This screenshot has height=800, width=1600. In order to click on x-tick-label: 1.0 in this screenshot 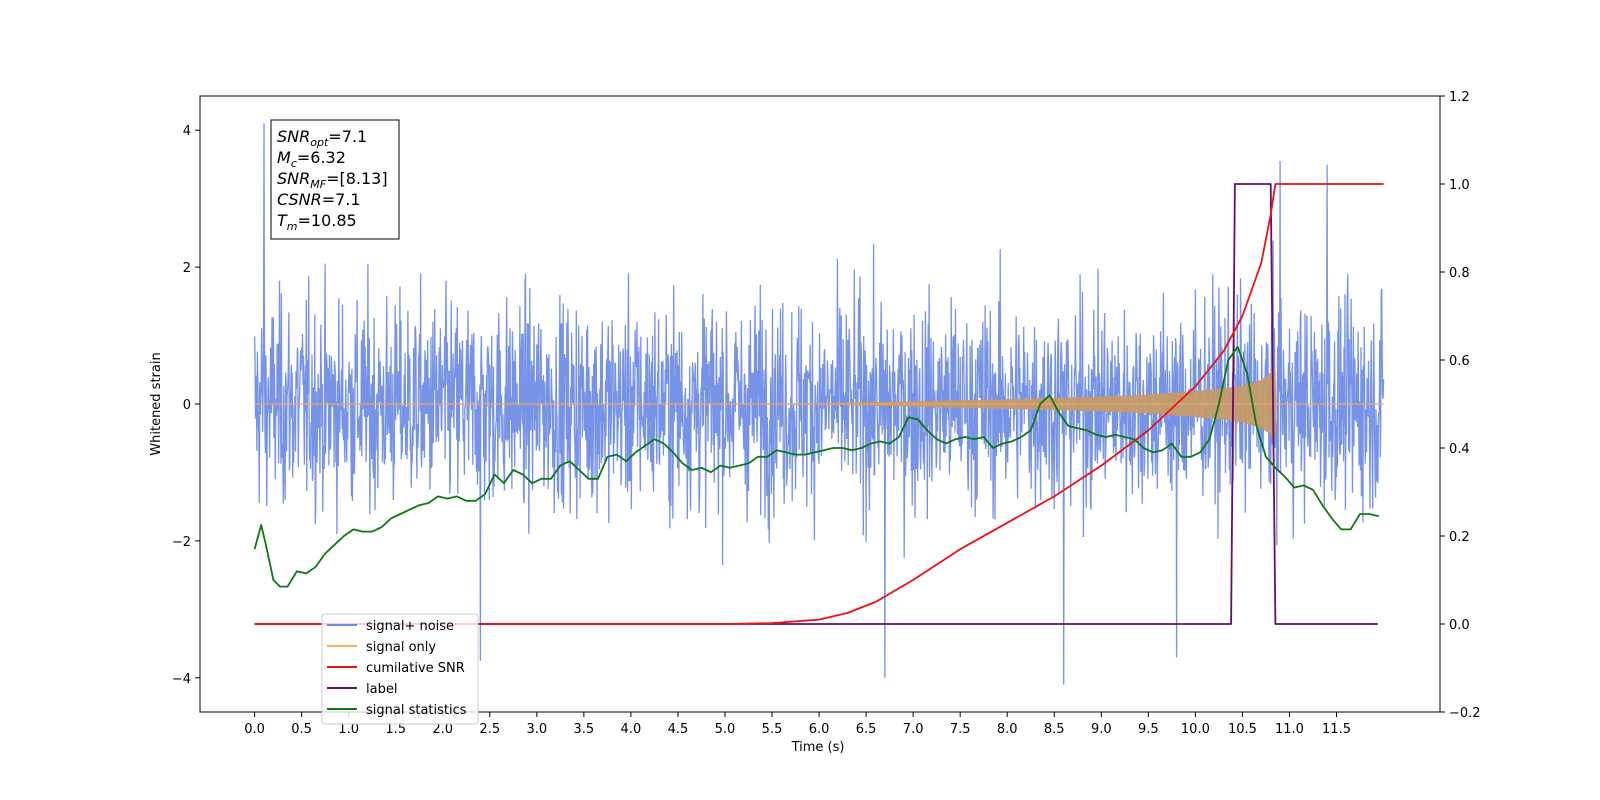, I will do `click(348, 729)`.